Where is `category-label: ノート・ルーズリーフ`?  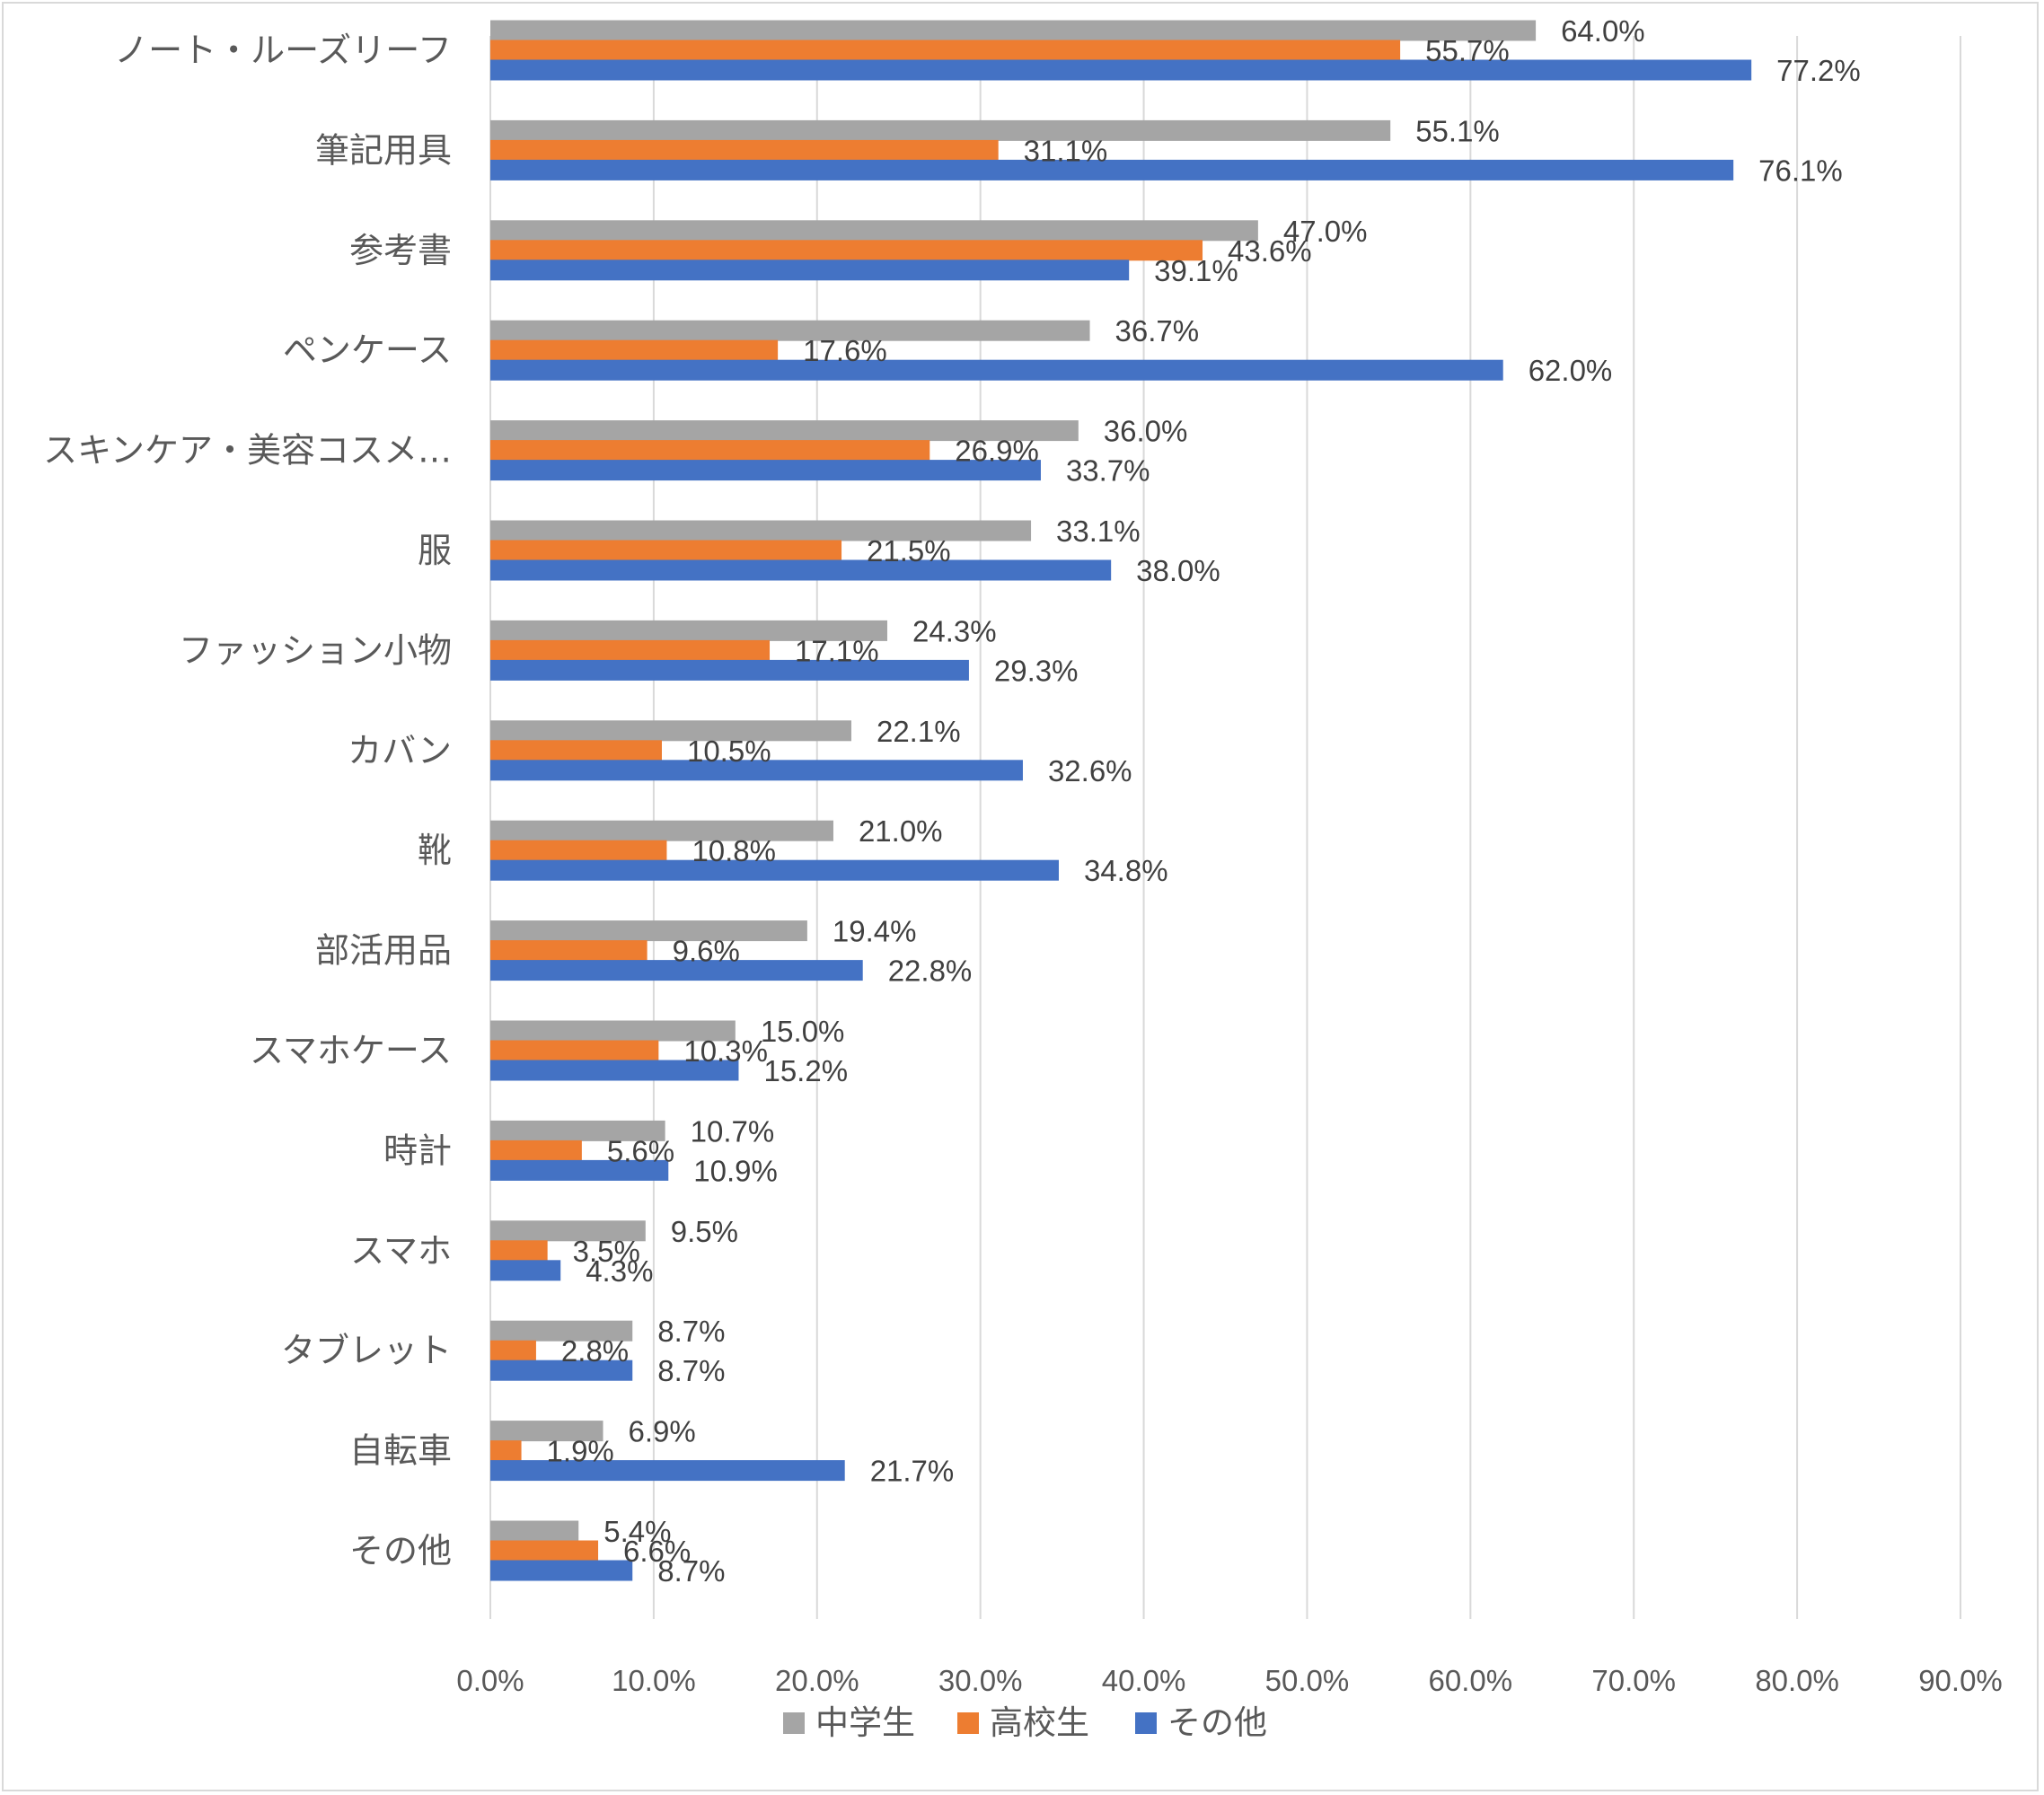 category-label: ノート・ルーズリーフ is located at coordinates (283, 50).